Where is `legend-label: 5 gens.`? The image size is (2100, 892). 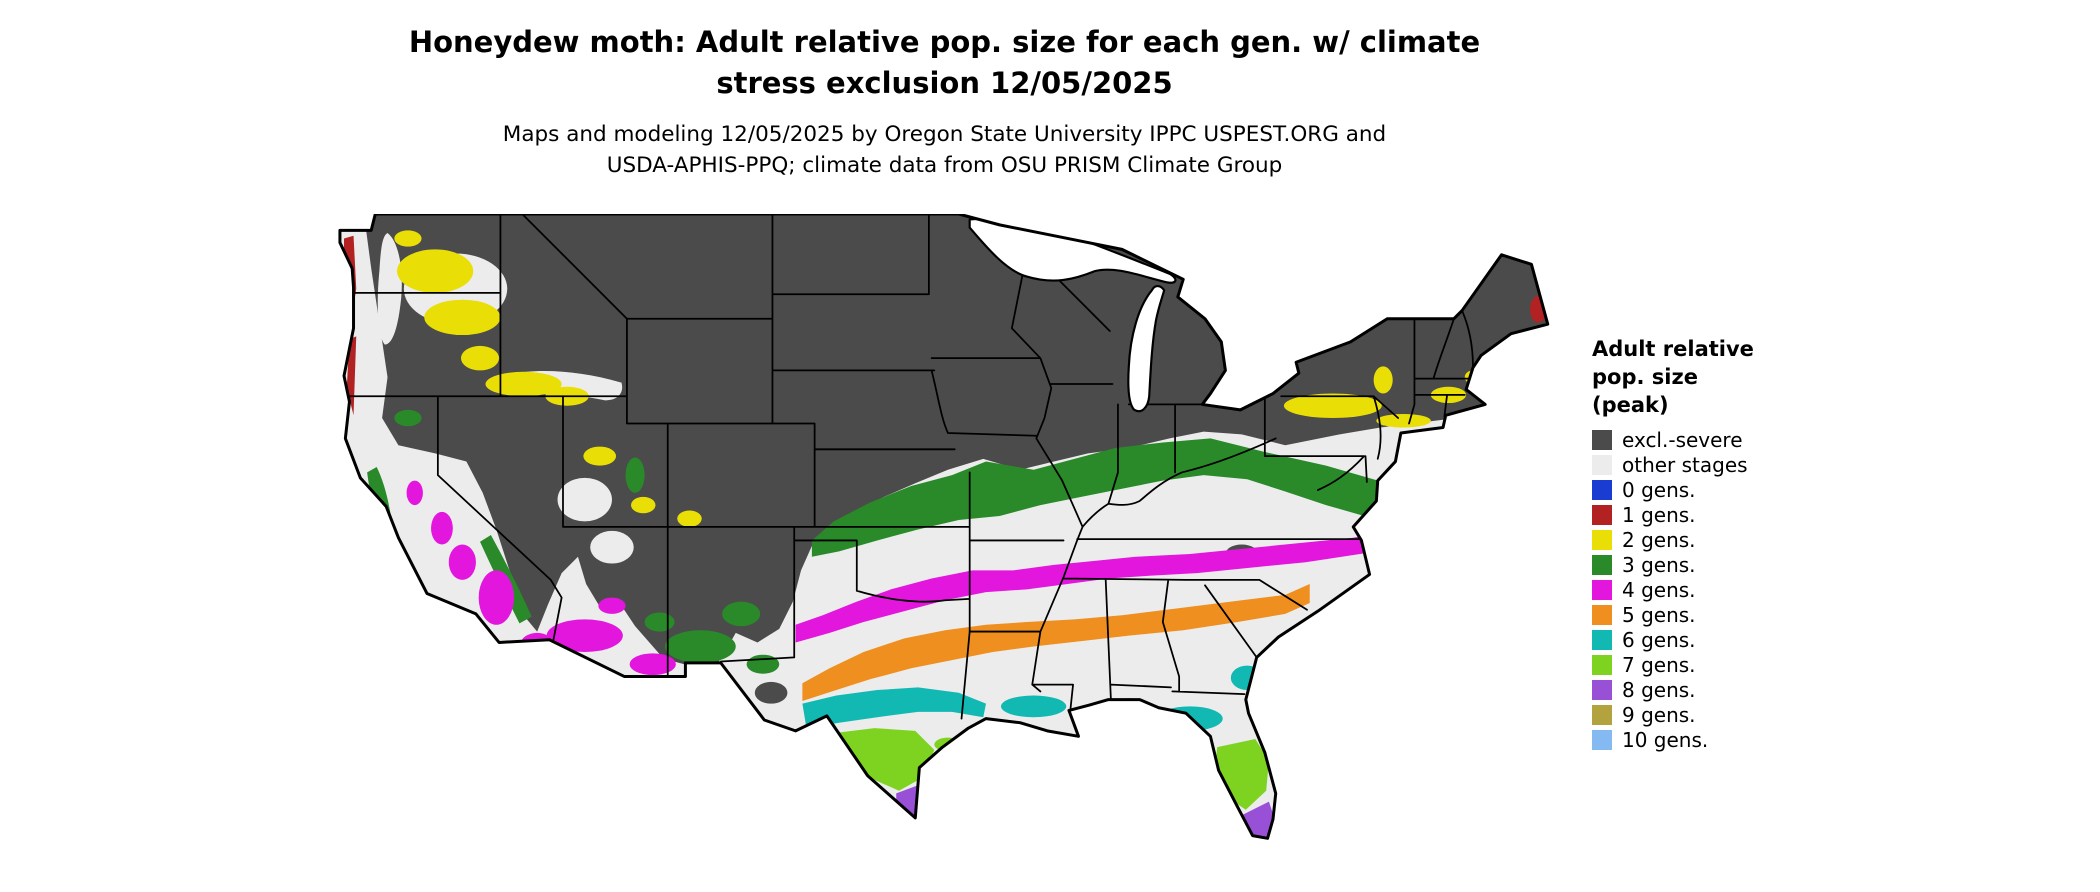
legend-label: 5 gens. is located at coordinates (1659, 615).